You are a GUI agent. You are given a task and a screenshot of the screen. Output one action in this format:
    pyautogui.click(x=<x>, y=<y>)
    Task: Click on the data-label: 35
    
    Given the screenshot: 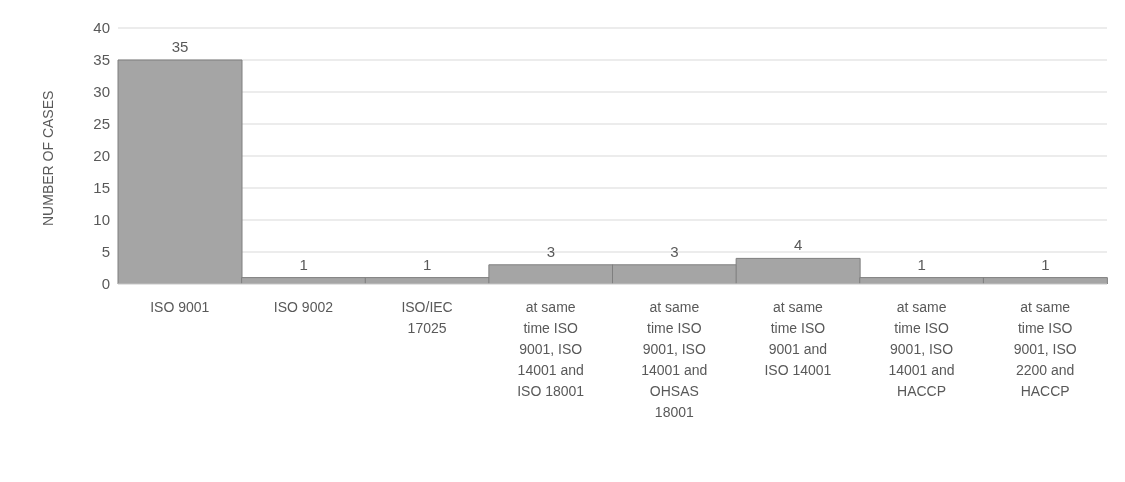 What is the action you would take?
    pyautogui.click(x=180, y=46)
    